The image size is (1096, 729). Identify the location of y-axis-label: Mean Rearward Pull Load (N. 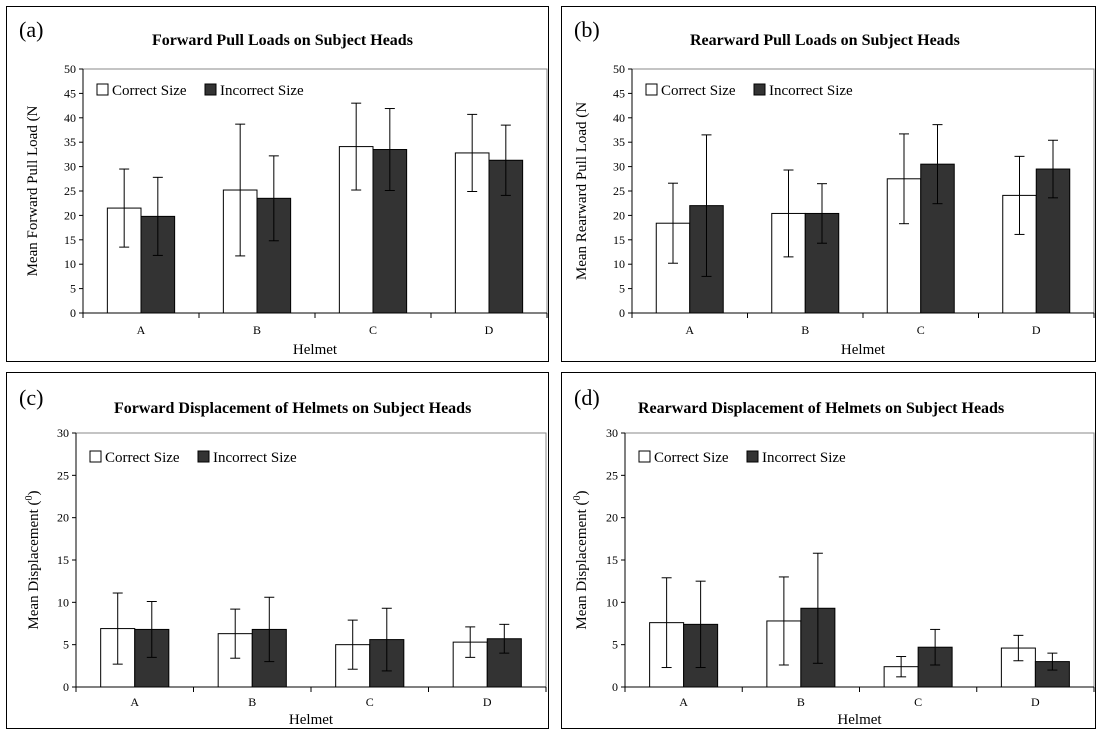
(582, 191).